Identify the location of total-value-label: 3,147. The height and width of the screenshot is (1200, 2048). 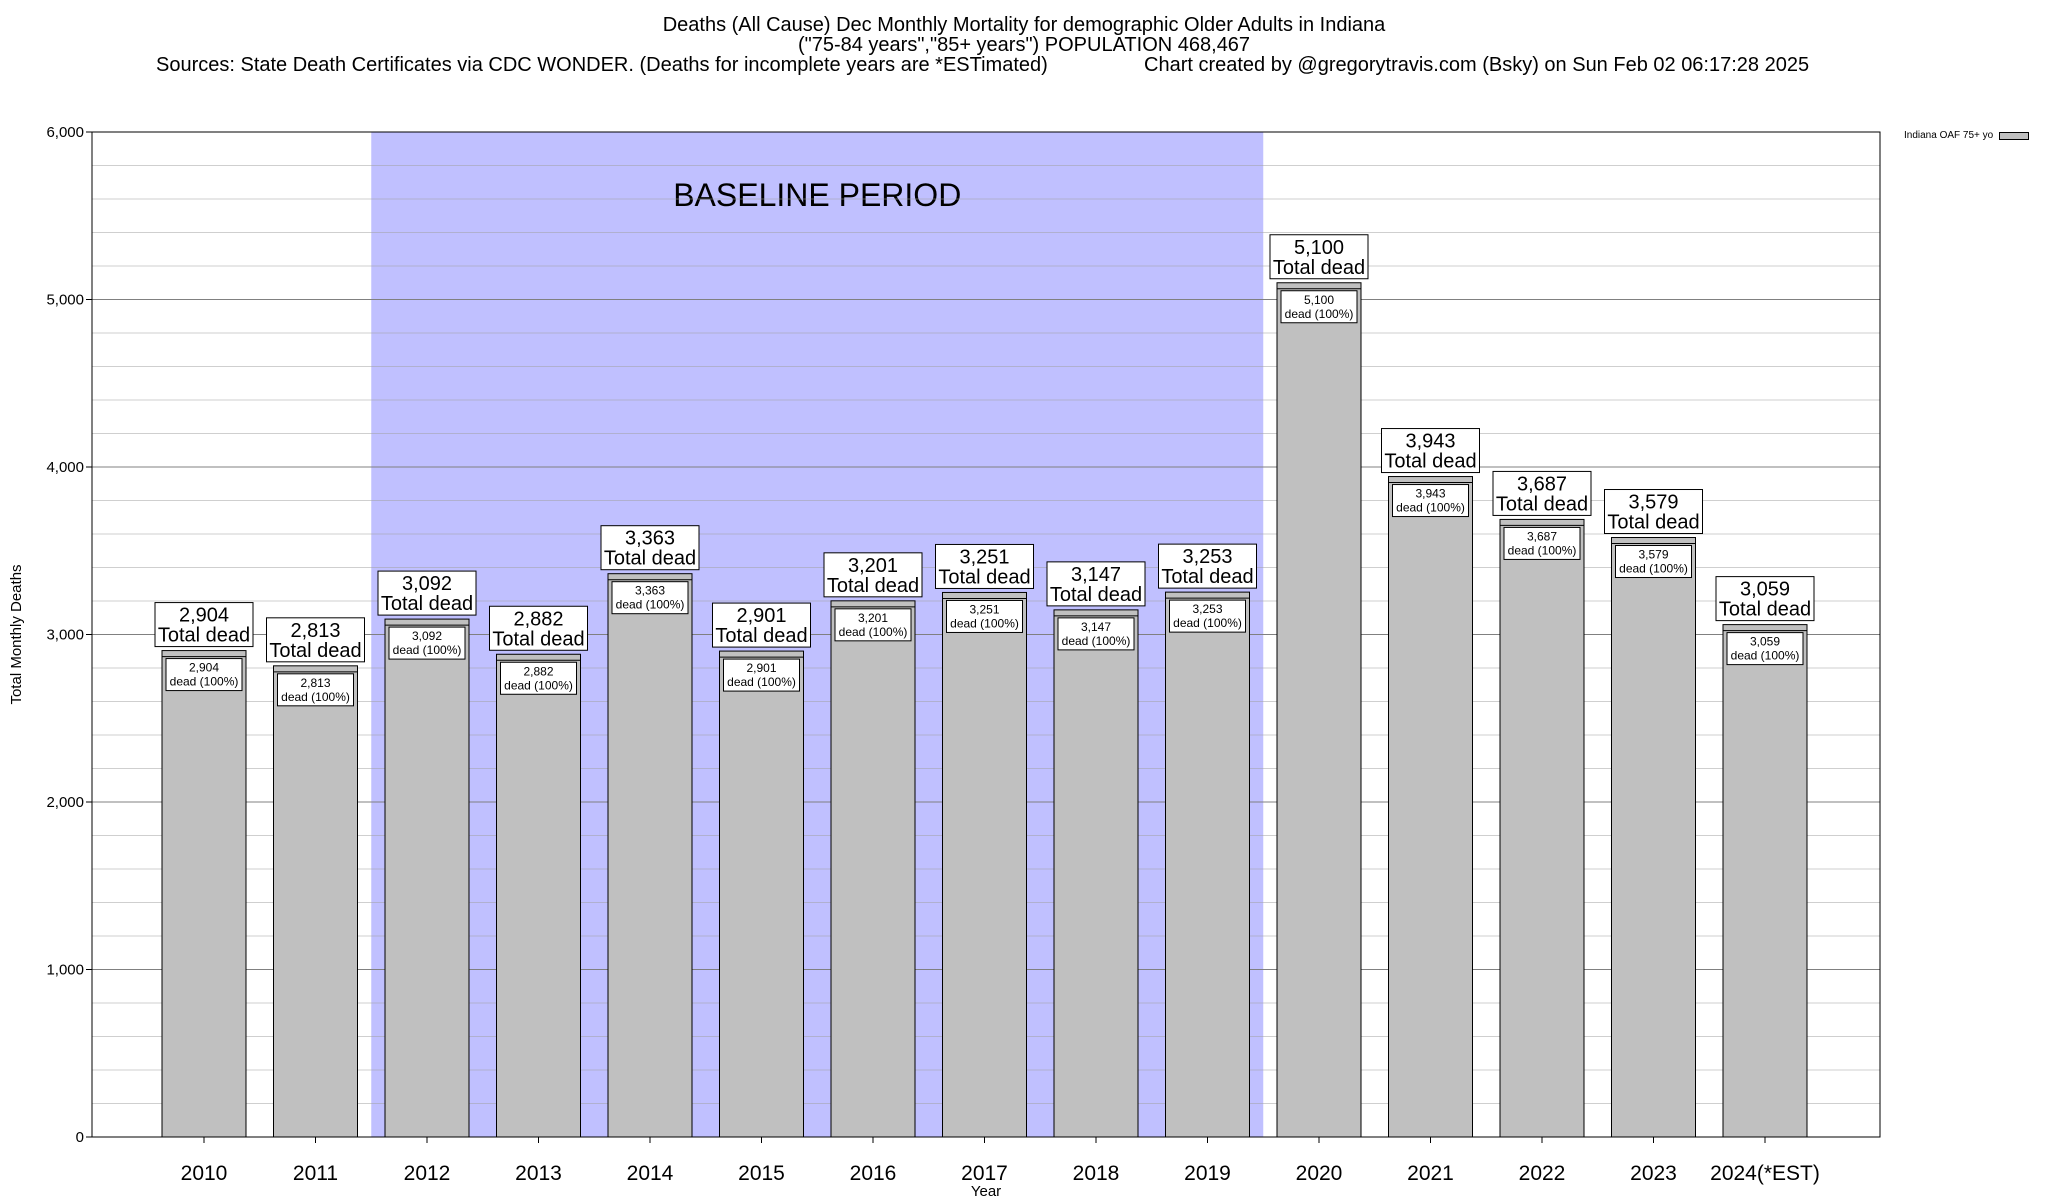
(1096, 575).